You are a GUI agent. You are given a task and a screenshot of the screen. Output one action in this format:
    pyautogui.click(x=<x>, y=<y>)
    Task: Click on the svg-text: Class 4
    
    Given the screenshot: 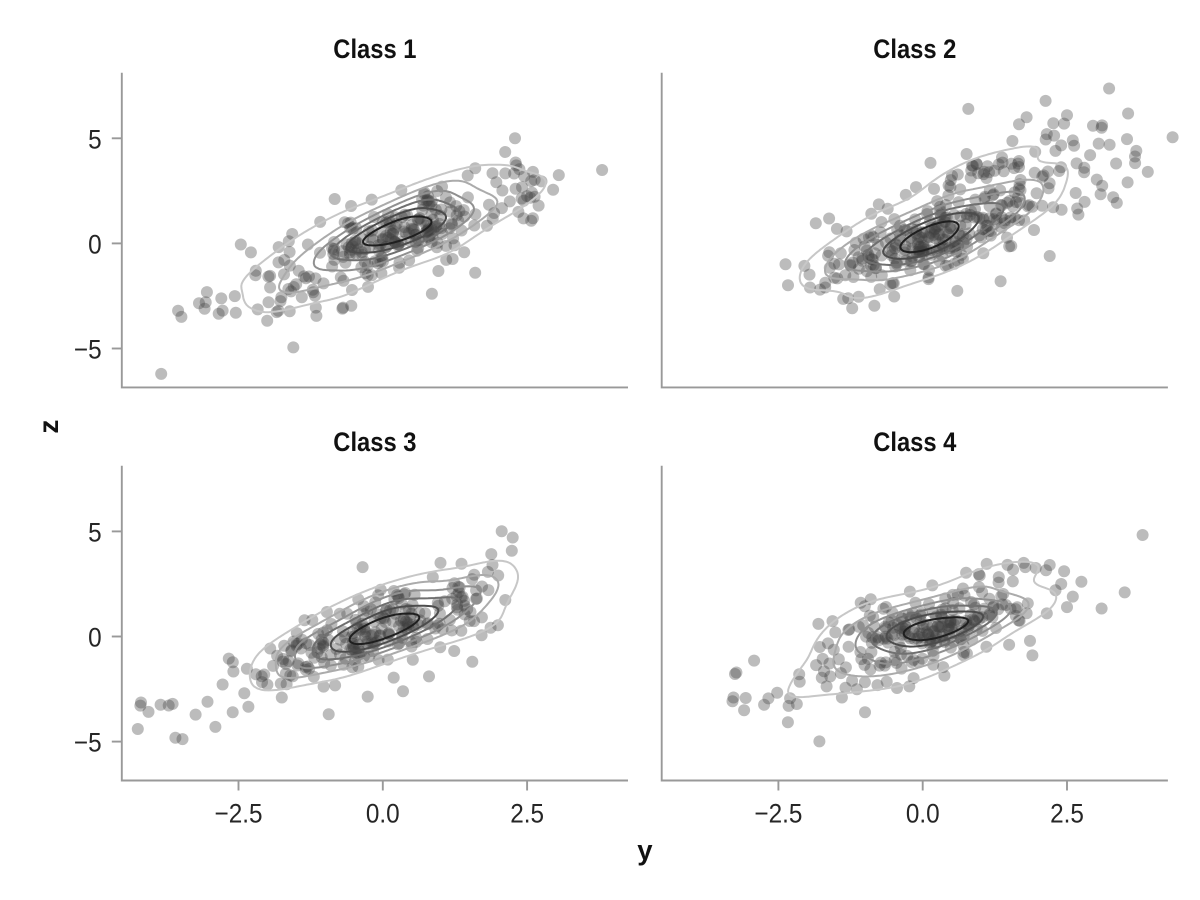 What is the action you would take?
    pyautogui.click(x=914, y=443)
    